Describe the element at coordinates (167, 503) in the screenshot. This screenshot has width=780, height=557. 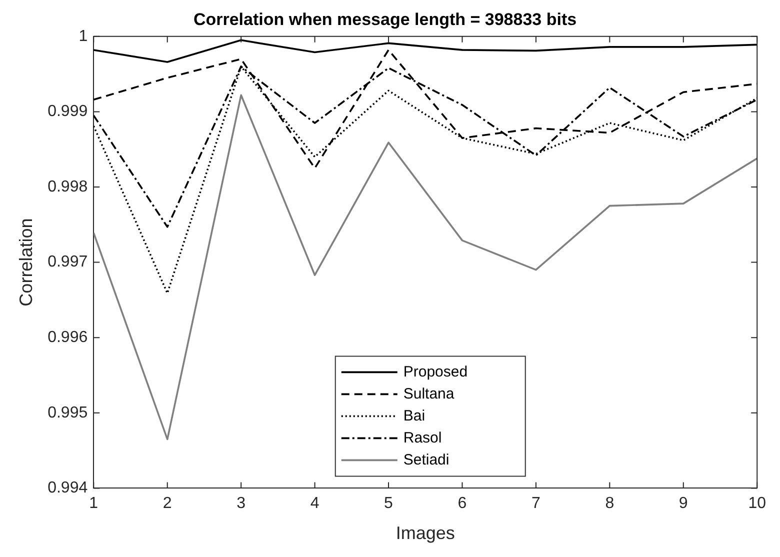
I see `x-tick-label: 2` at that location.